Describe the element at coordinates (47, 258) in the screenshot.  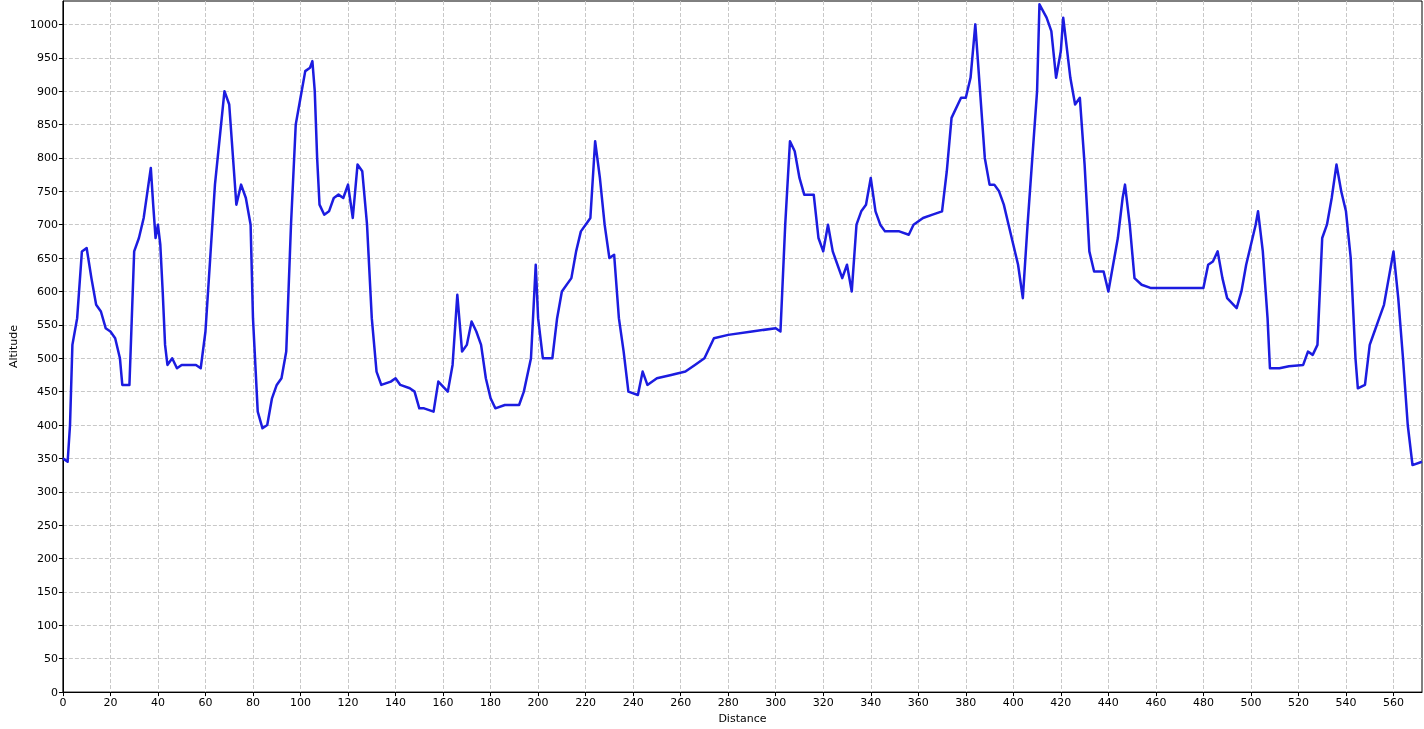
I see `y-tick-label: 650` at that location.